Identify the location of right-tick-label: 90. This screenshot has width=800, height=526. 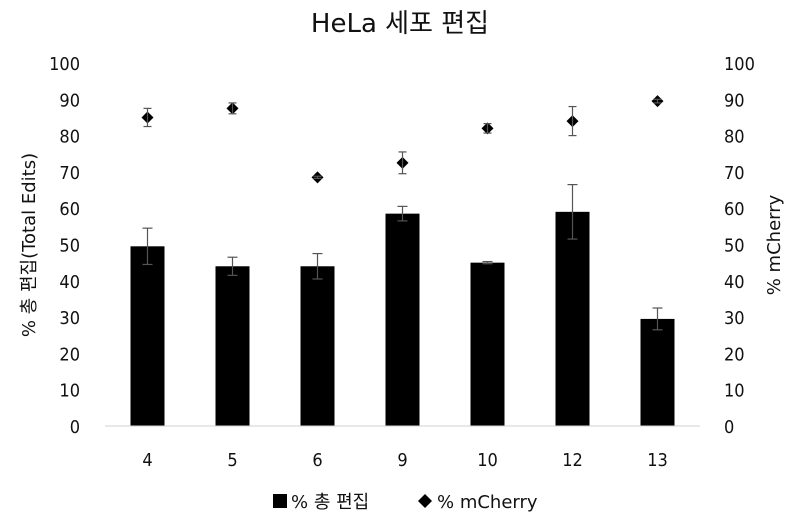
(734, 100).